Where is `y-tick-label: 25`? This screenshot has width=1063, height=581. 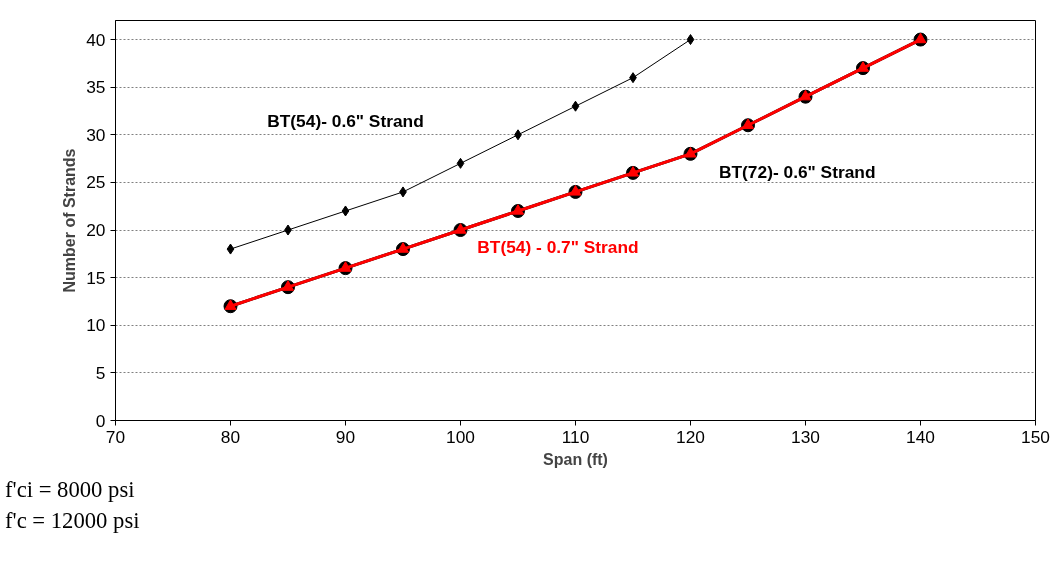 y-tick-label: 25 is located at coordinates (96, 182).